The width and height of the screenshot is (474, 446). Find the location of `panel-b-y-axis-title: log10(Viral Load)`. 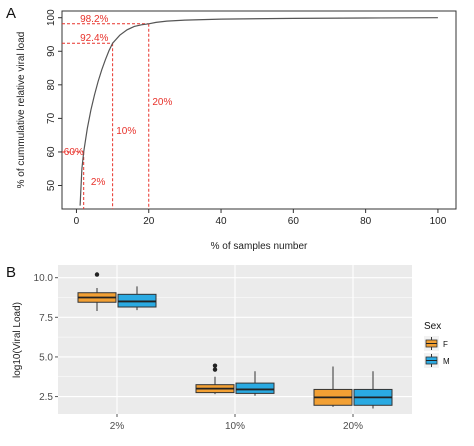

panel-b-y-axis-title: log10(Viral Load) is located at coordinates (17, 340).